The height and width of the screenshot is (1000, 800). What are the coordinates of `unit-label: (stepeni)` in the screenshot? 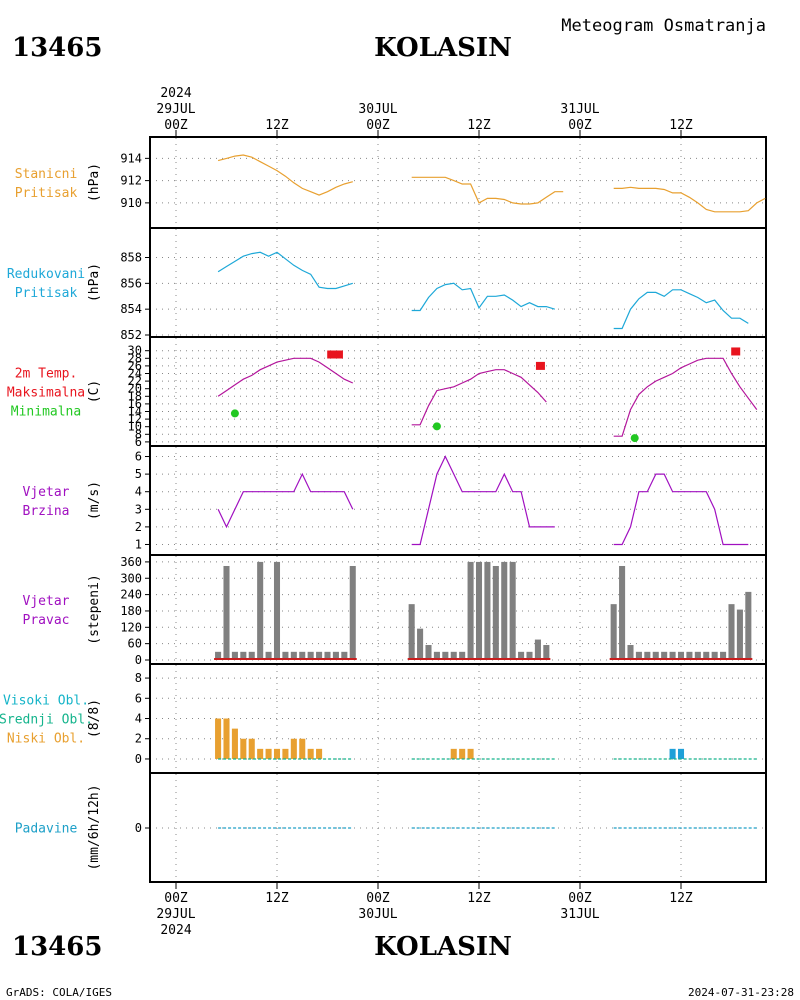 It's located at (94, 609).